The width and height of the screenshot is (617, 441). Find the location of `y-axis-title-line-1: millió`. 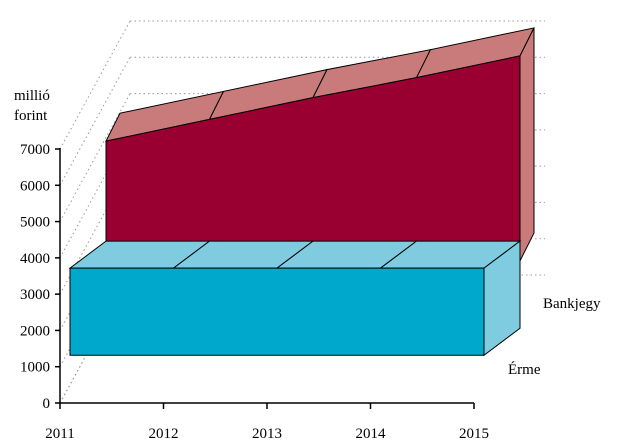

y-axis-title-line-1: millió is located at coordinates (32, 96).